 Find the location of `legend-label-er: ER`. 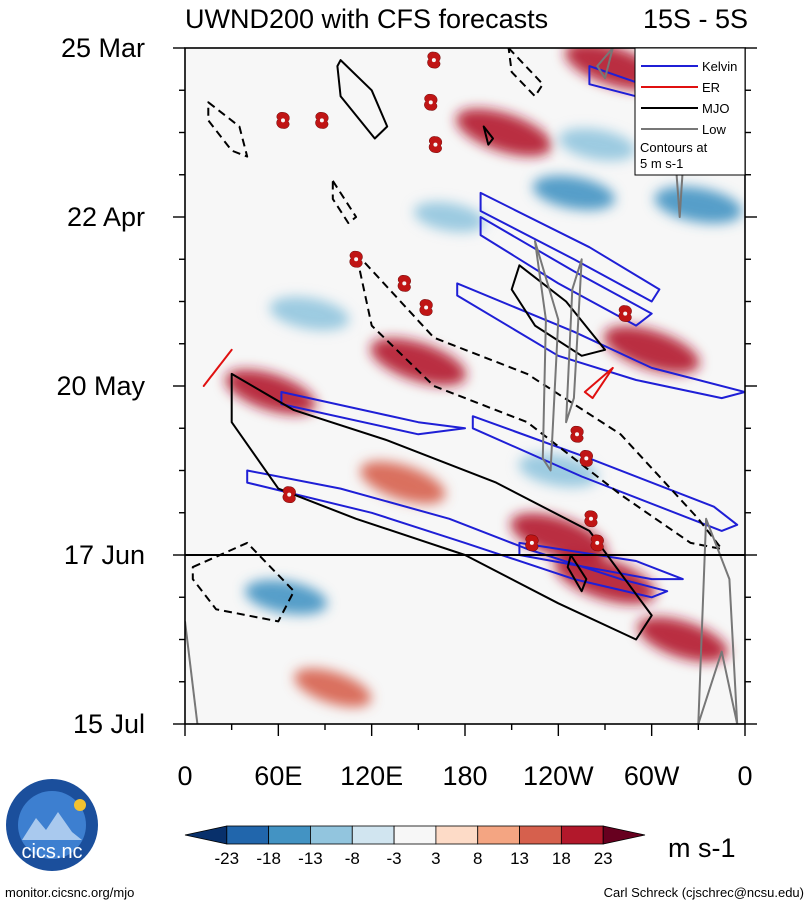

legend-label-er: ER is located at coordinates (711, 87).